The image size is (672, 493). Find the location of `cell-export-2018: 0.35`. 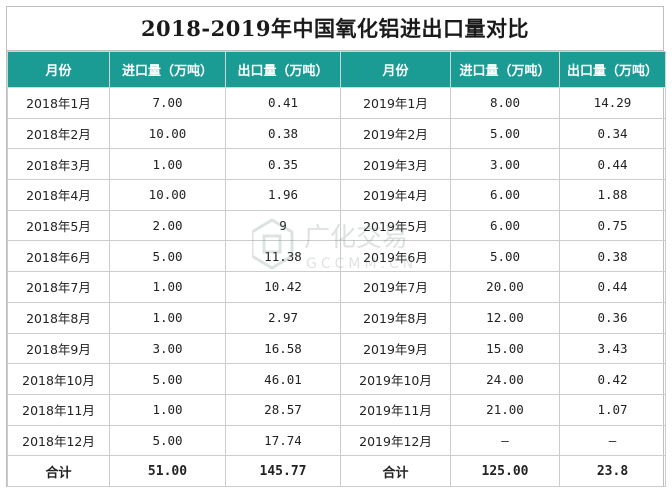

cell-export-2018: 0.35 is located at coordinates (283, 164).